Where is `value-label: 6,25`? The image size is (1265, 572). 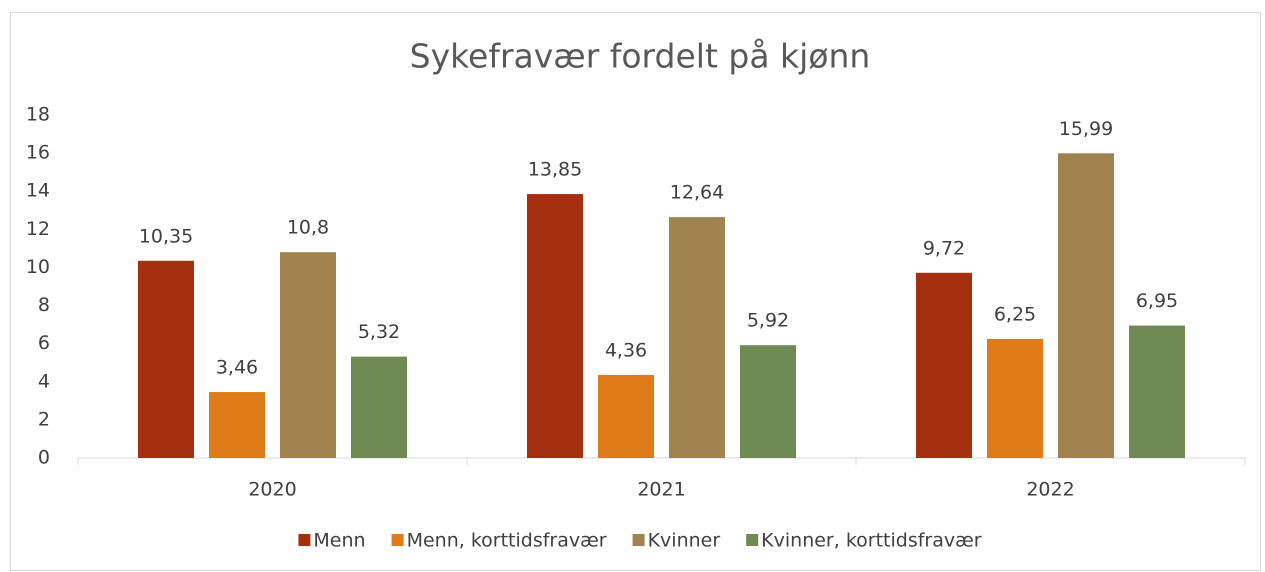
value-label: 6,25 is located at coordinates (1015, 314).